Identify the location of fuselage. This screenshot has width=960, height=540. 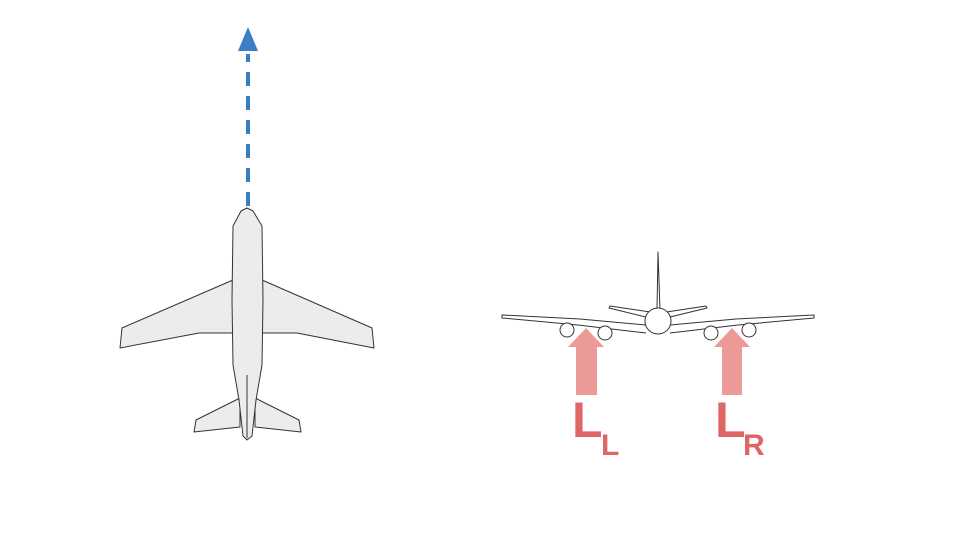
(247, 324).